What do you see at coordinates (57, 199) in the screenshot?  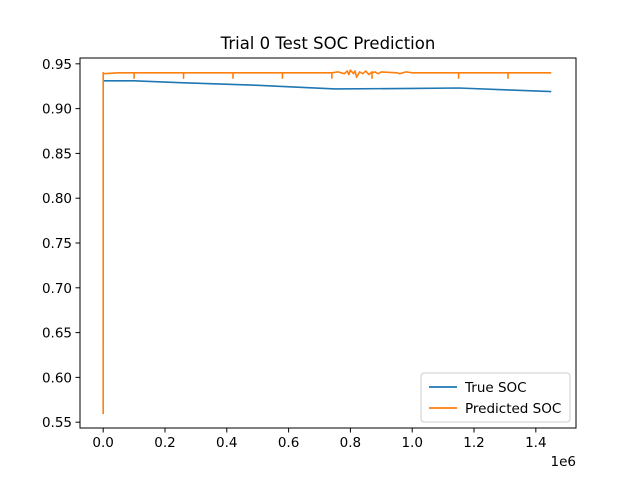 I see `y-tick-label: 0.80` at bounding box center [57, 199].